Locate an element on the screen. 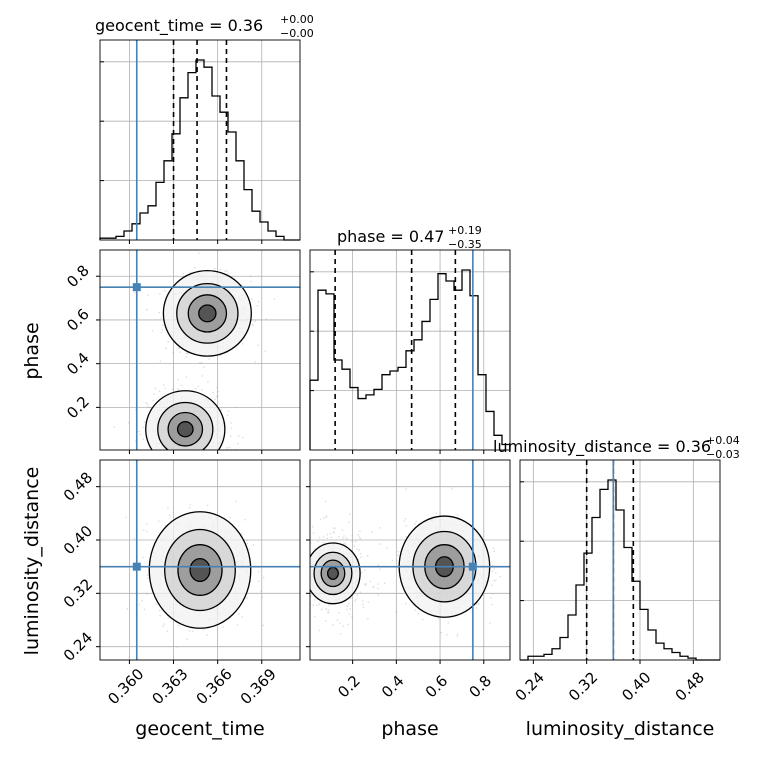 The width and height of the screenshot is (760, 760). x-axis-label-geocent-time: geocent_time is located at coordinates (199, 729).